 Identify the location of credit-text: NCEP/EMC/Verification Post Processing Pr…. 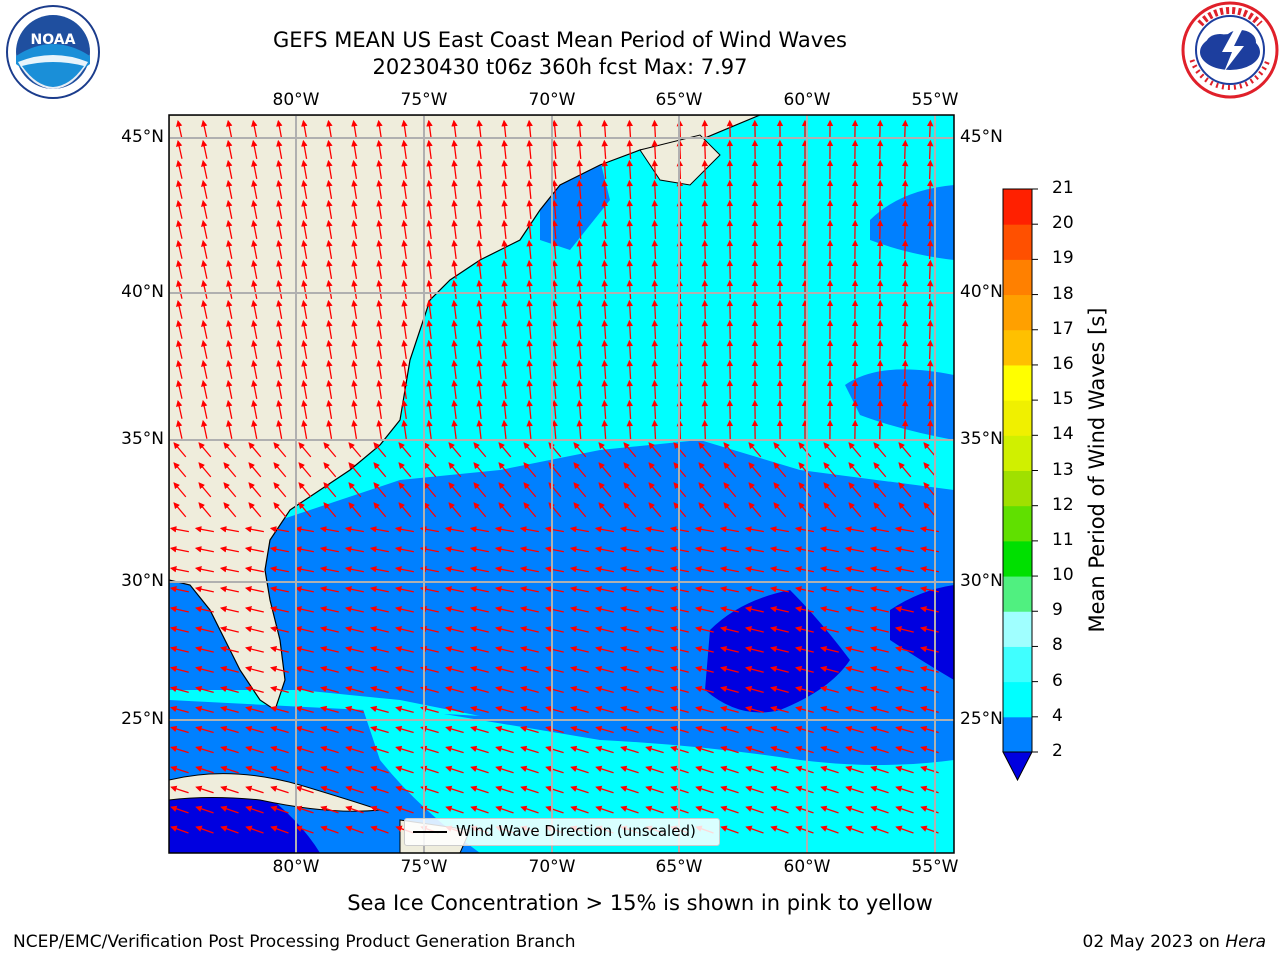
(294, 942).